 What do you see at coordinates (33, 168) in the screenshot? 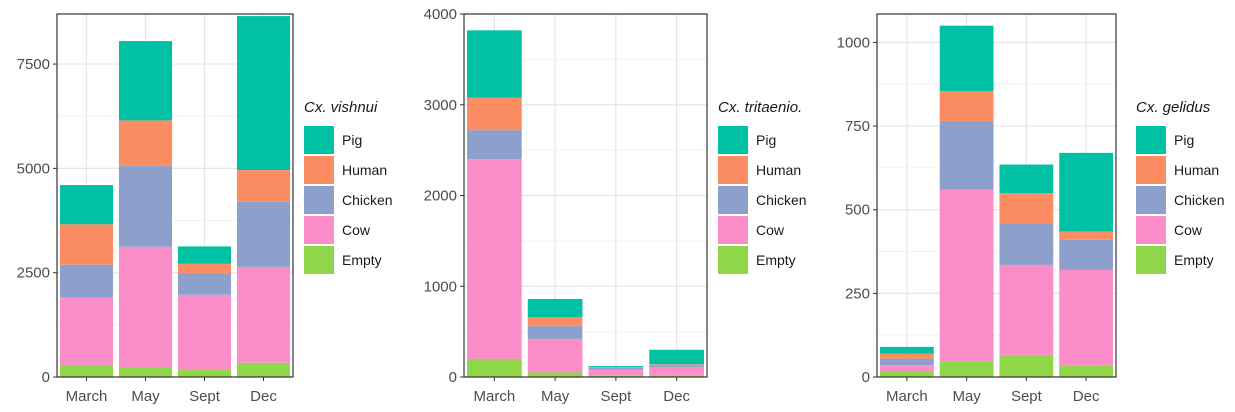
I see `y-tick-label: 5000` at bounding box center [33, 168].